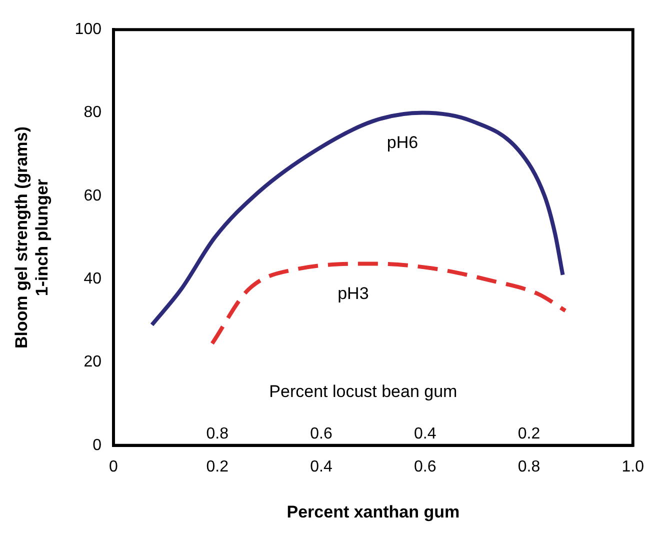 The width and height of the screenshot is (664, 535). I want to click on y-tick-label: 80, so click(93, 113).